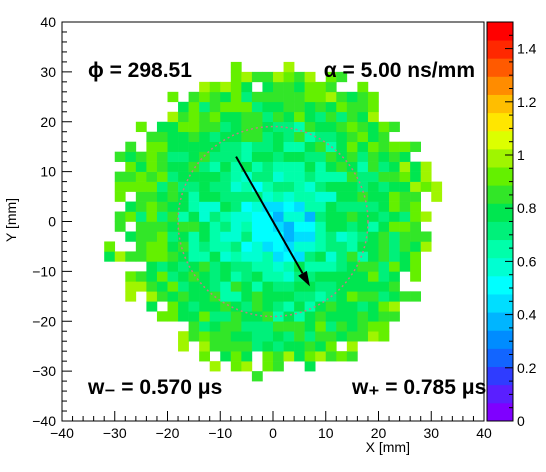  Describe the element at coordinates (399, 70) in the screenshot. I see `alpha-annotation: α = 5.00 ns/mm` at that location.